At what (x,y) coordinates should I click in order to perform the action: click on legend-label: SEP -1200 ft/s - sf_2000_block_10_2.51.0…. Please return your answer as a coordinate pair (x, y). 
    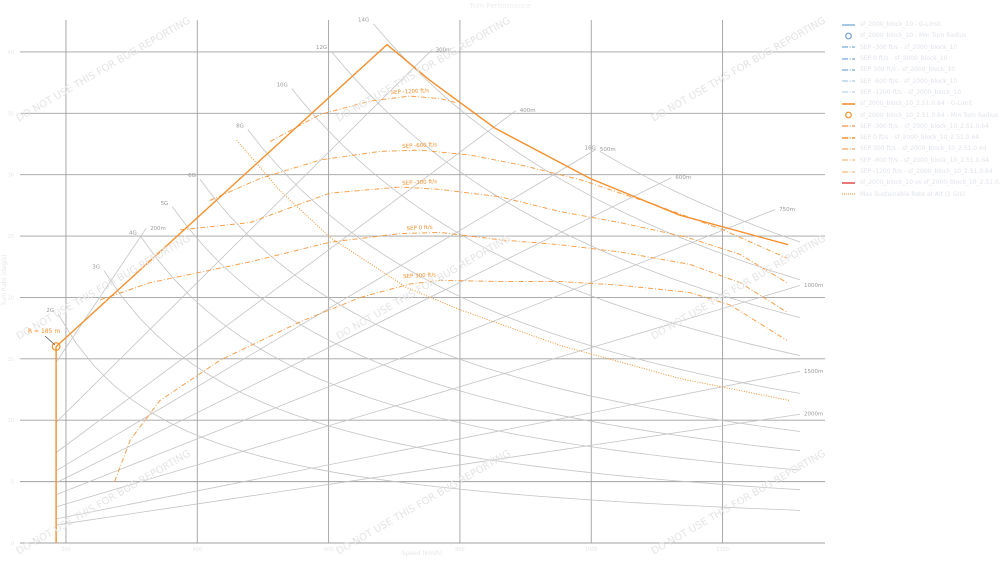
    Looking at the image, I should click on (926, 171).